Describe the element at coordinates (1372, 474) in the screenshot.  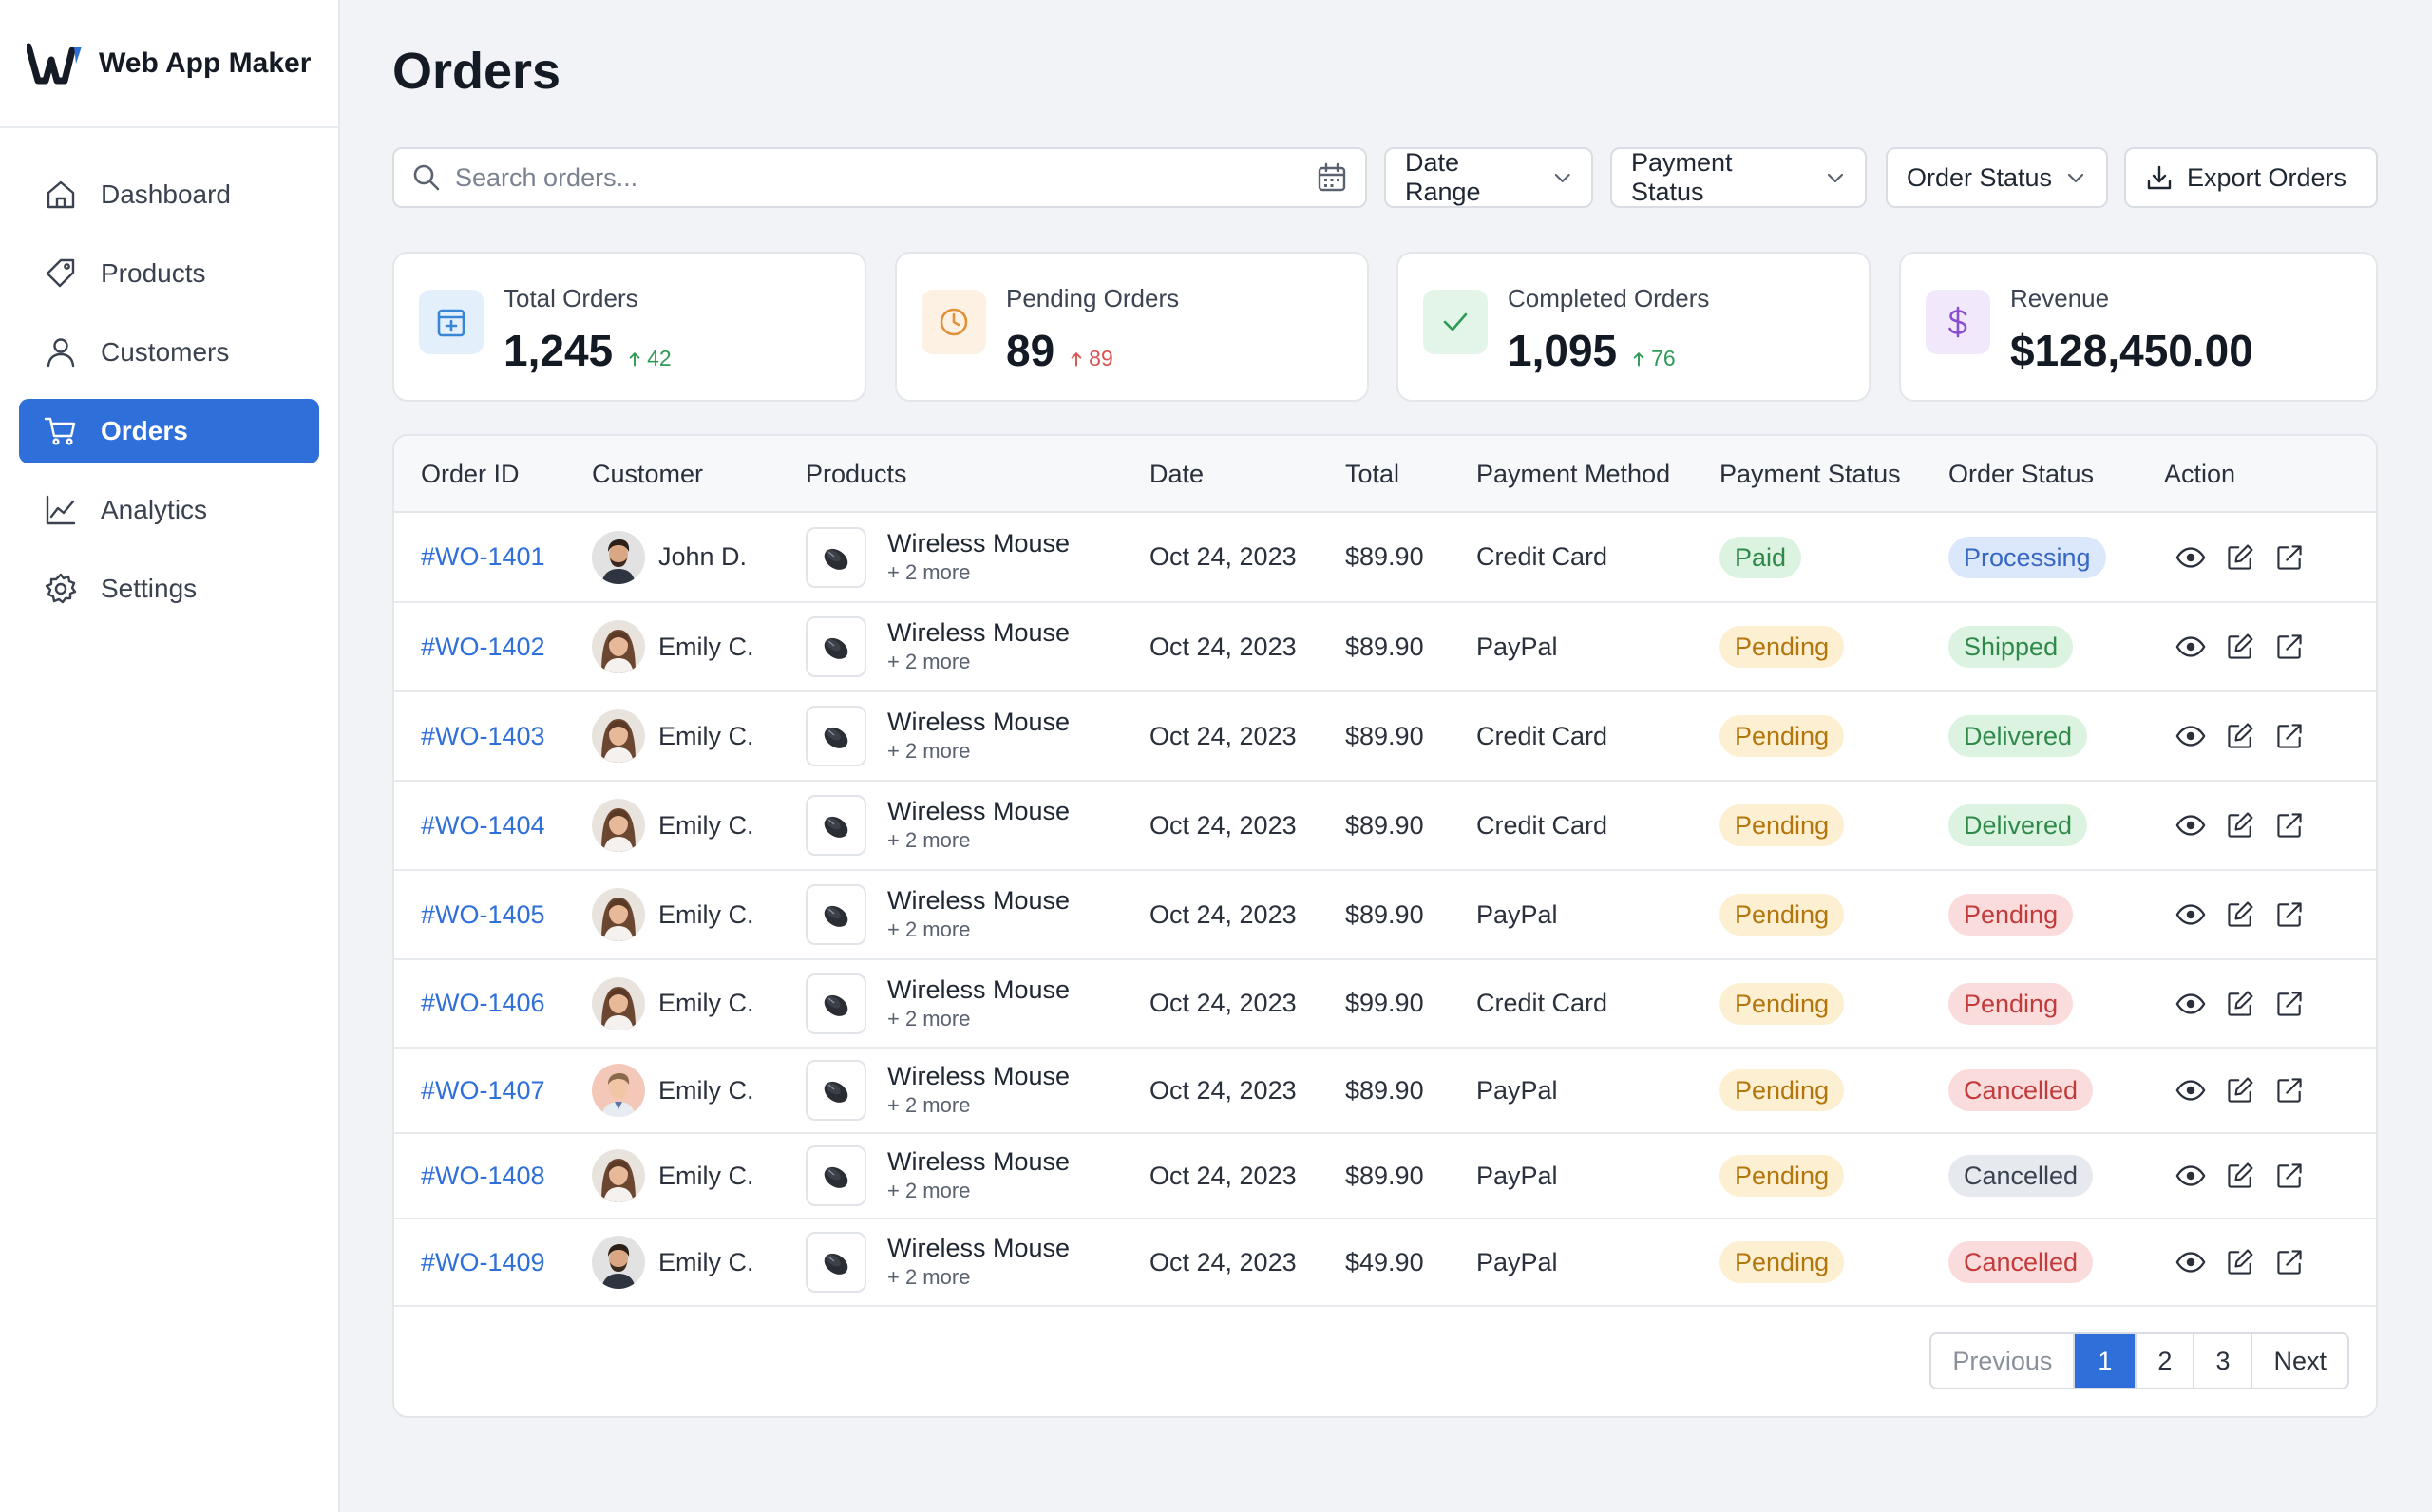
I see `column-header-total: Total` at that location.